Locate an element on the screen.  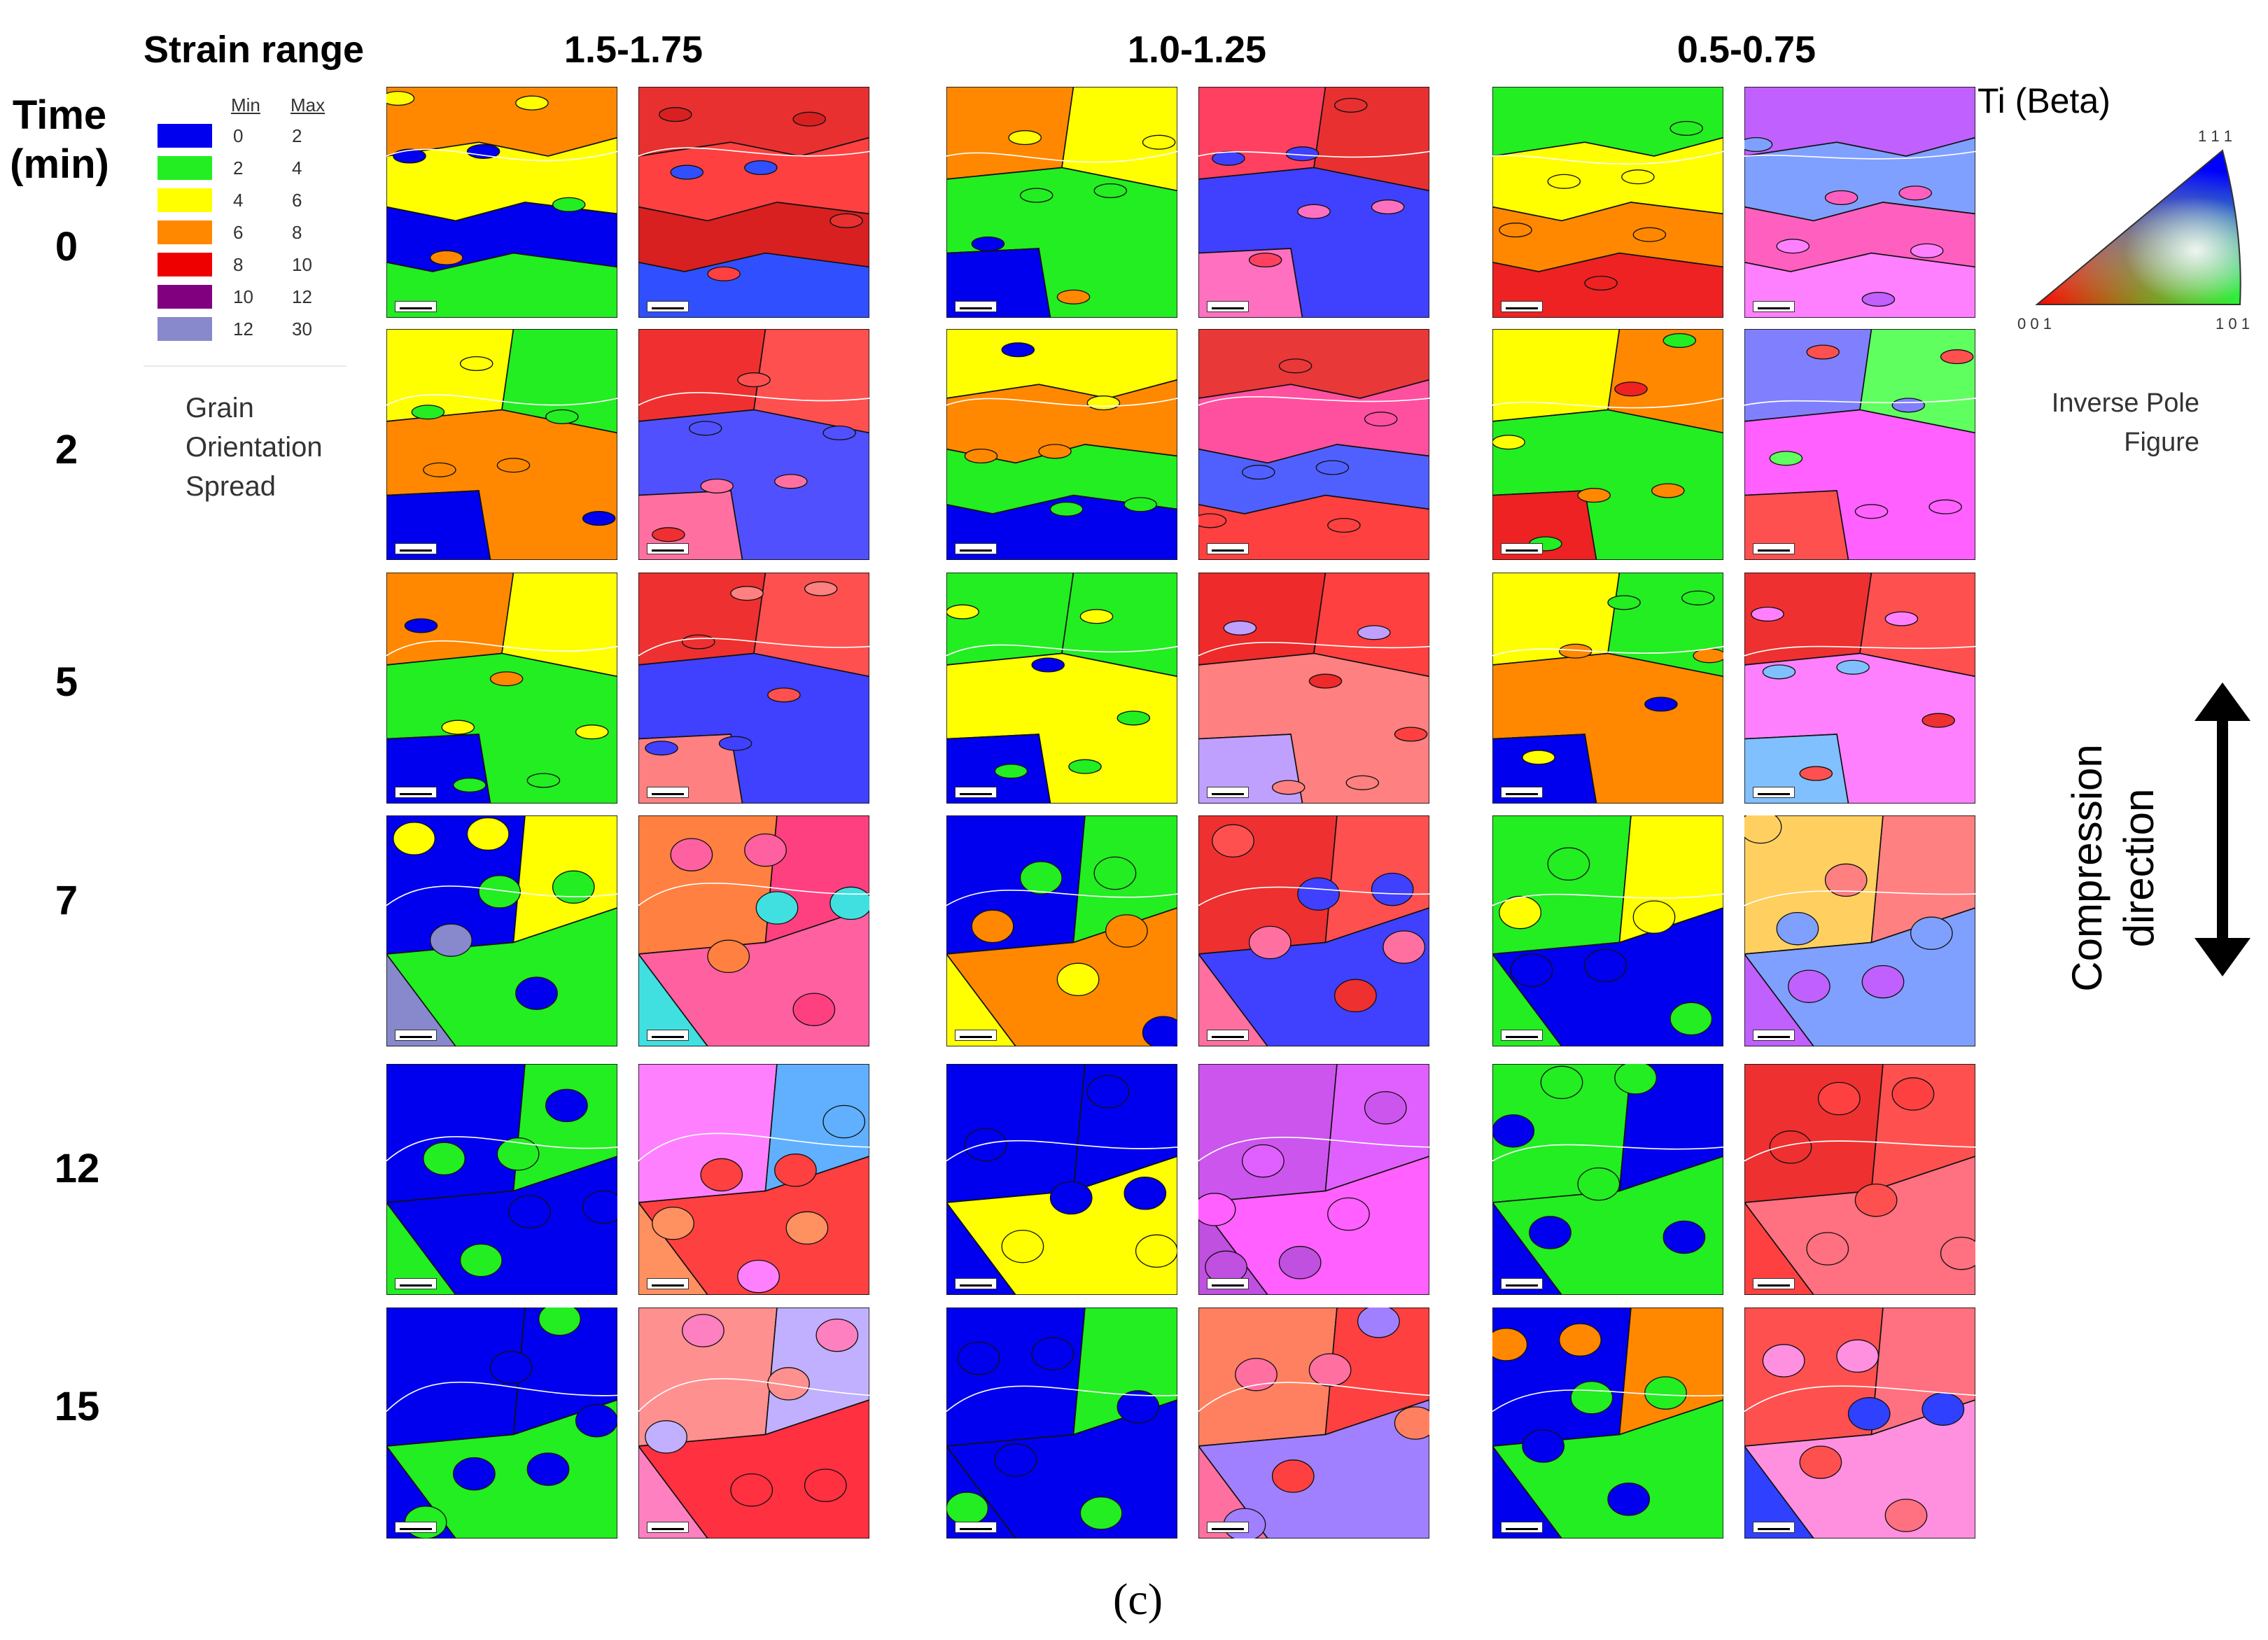
legend-min: 10 is located at coordinates (243, 297).